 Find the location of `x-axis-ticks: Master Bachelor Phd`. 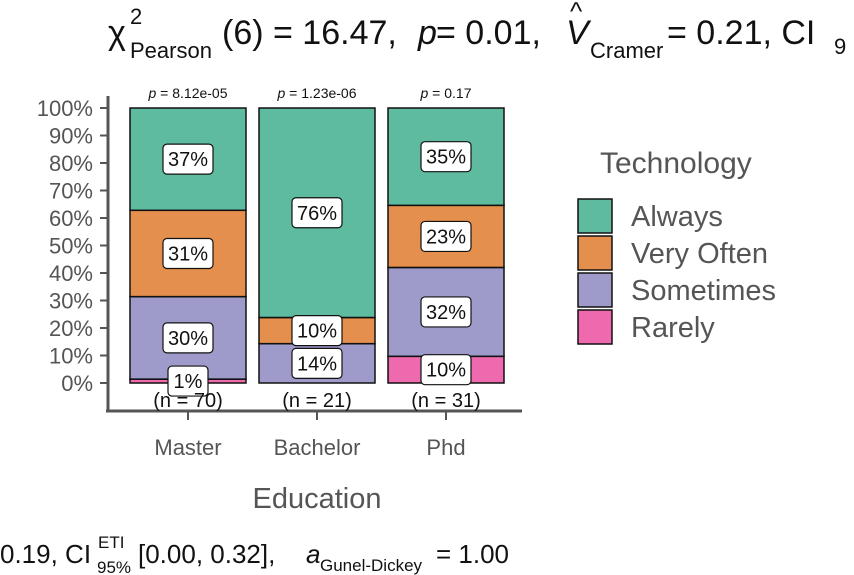

x-axis-ticks: Master Bachelor Phd is located at coordinates (310, 435).